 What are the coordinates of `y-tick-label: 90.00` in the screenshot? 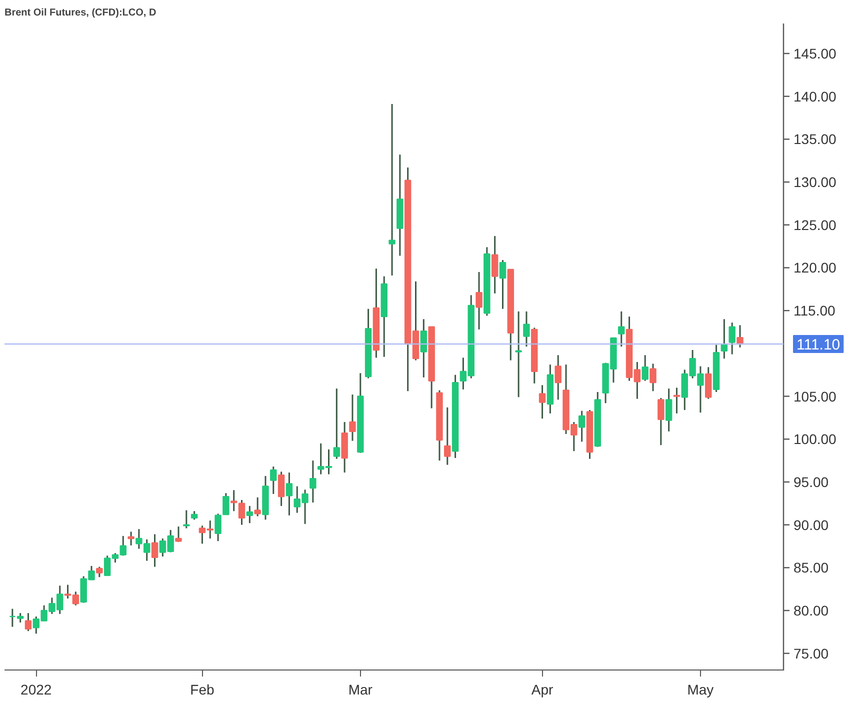 It's located at (811, 524).